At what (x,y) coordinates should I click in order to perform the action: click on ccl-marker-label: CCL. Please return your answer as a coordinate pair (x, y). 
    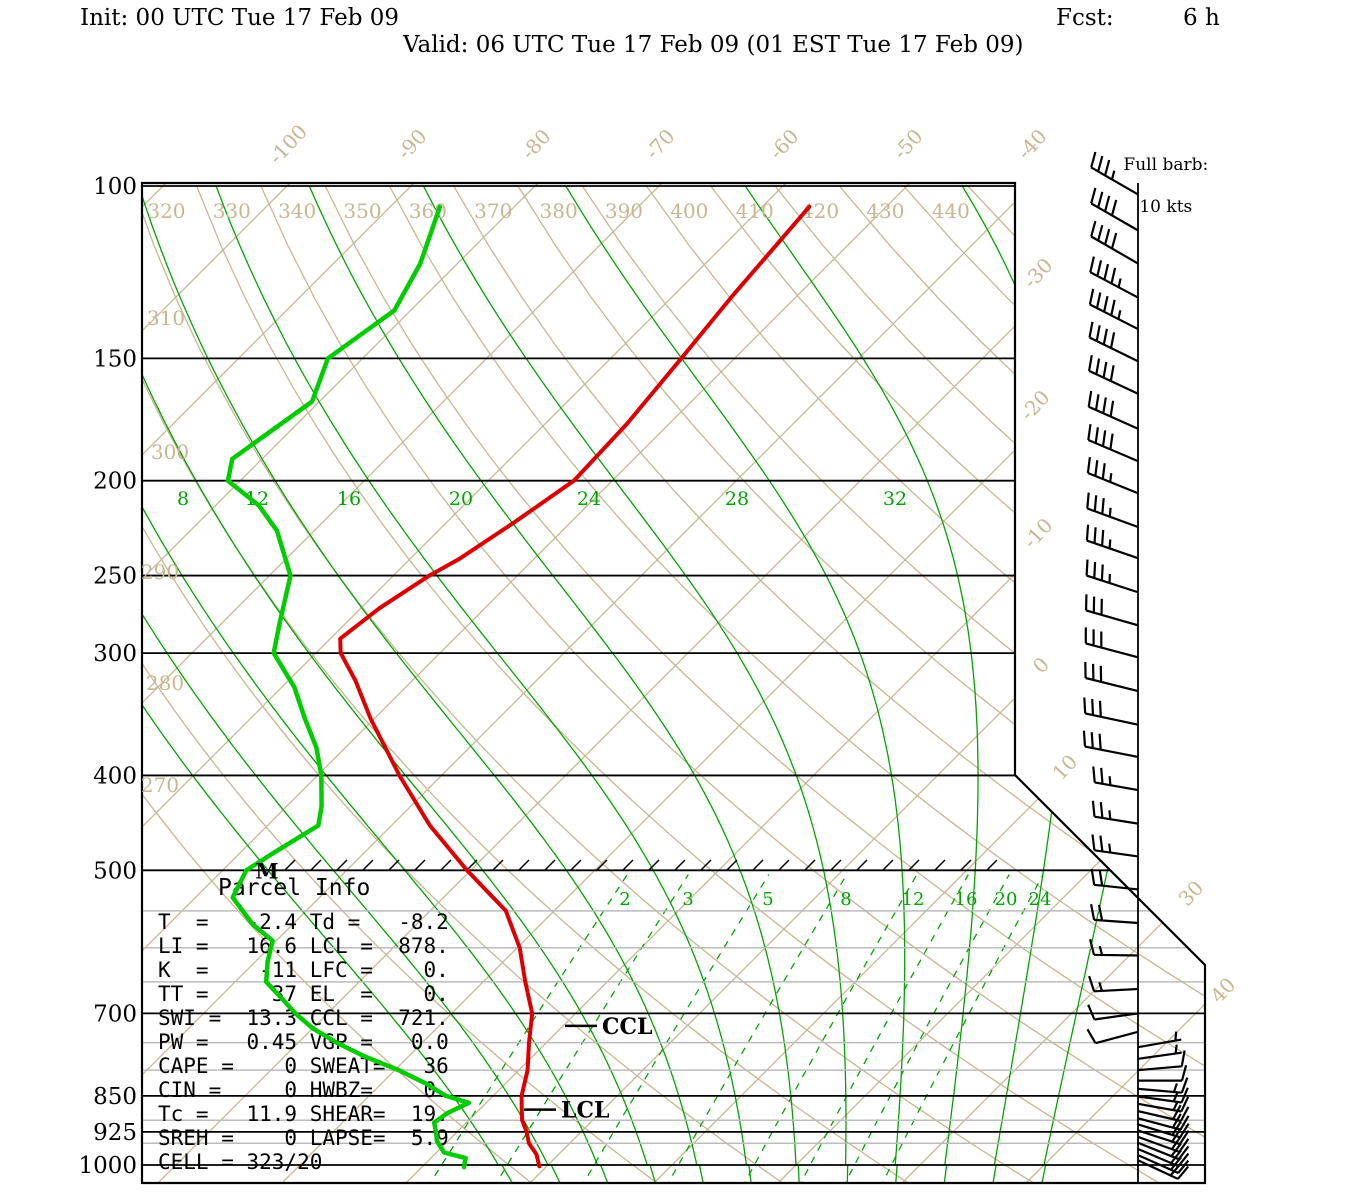
    Looking at the image, I should click on (627, 1027).